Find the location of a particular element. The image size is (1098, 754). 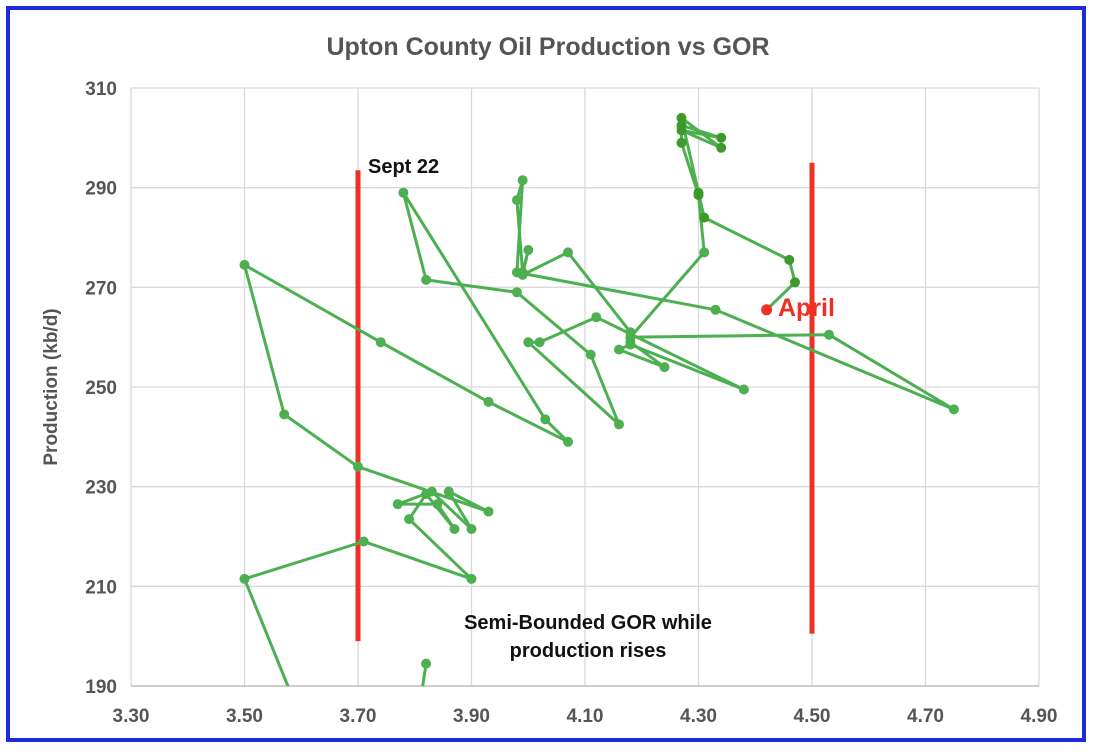

april-label: April is located at coordinates (806, 308).